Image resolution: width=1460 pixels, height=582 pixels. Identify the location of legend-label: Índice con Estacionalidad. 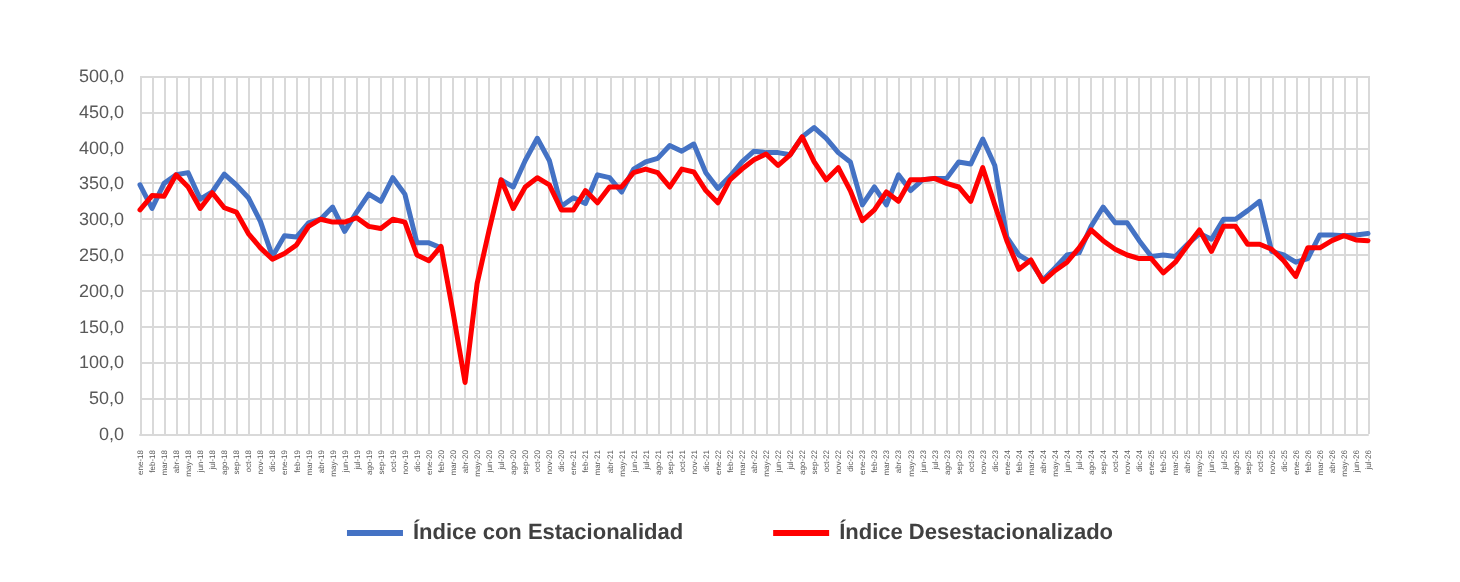
(548, 532).